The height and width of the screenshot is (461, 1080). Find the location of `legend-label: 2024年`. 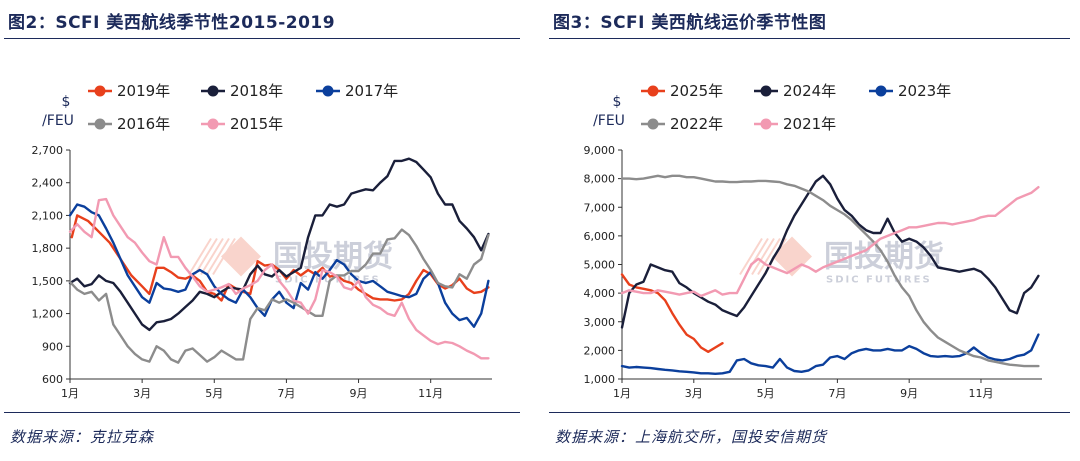

legend-label: 2024年 is located at coordinates (809, 91).